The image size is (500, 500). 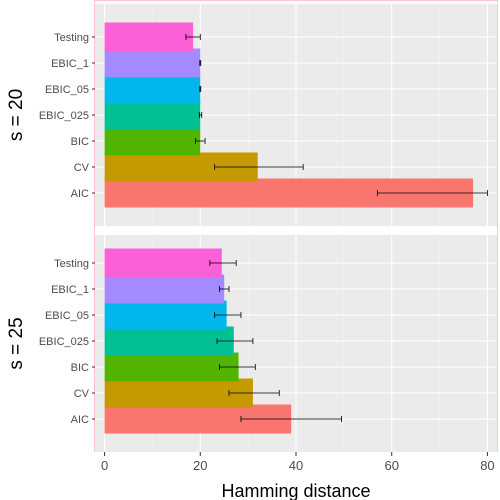 What do you see at coordinates (487, 465) in the screenshot?
I see `x-tick-label: 80` at bounding box center [487, 465].